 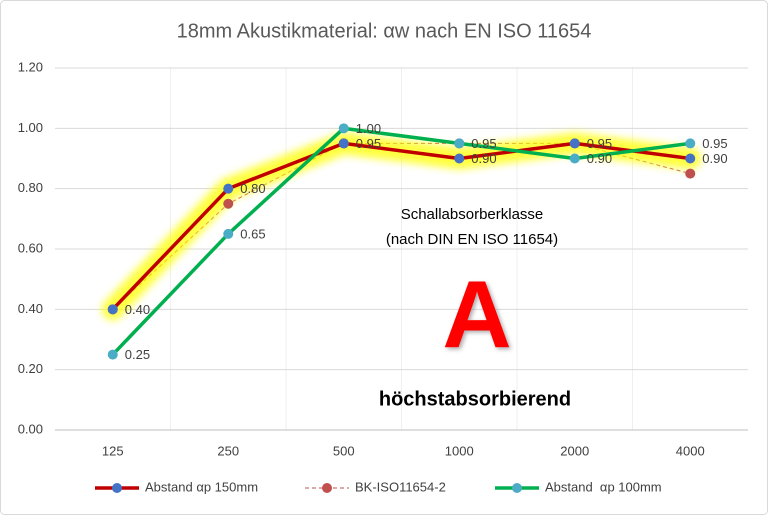 I want to click on annotation: (nach DIN EN ISO 11654), so click(x=472, y=239).